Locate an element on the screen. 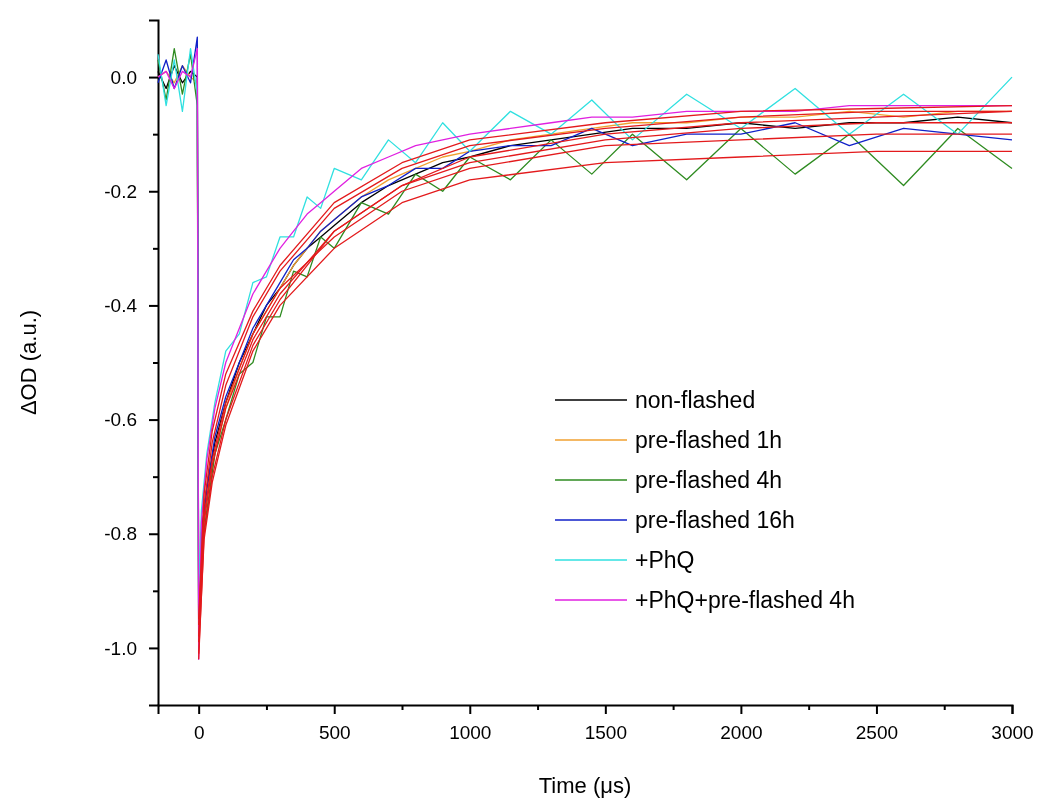 The image size is (1042, 811). x-tick-label: 2500 is located at coordinates (877, 733).